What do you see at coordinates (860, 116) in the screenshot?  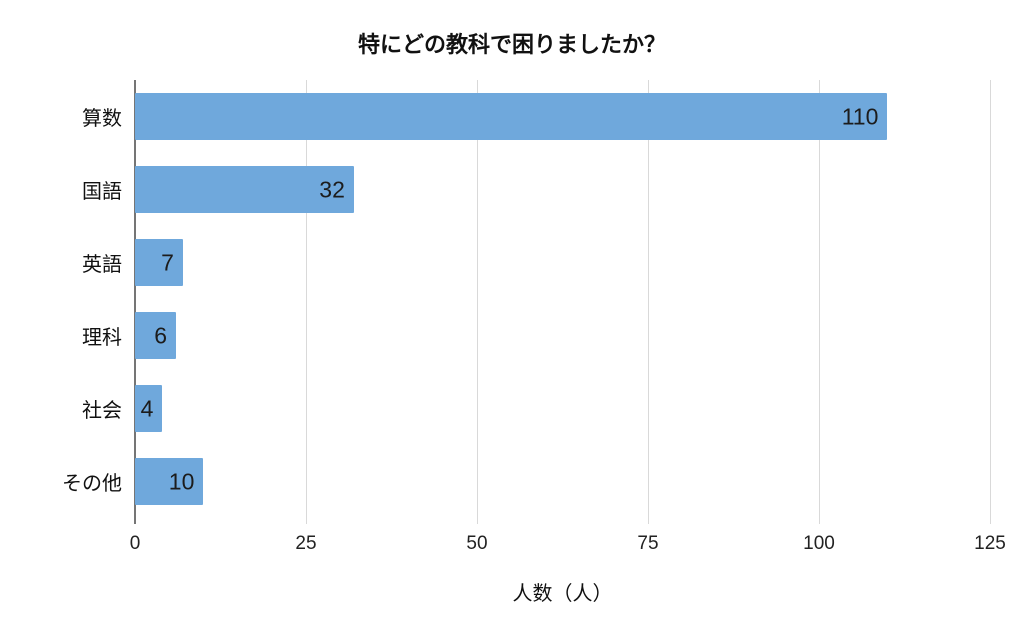 I see `value-label: 110` at bounding box center [860, 116].